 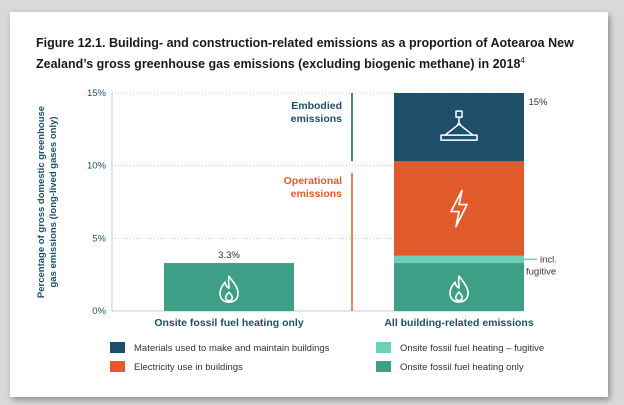 What do you see at coordinates (117, 347) in the screenshot?
I see `legend-swatch-materials` at bounding box center [117, 347].